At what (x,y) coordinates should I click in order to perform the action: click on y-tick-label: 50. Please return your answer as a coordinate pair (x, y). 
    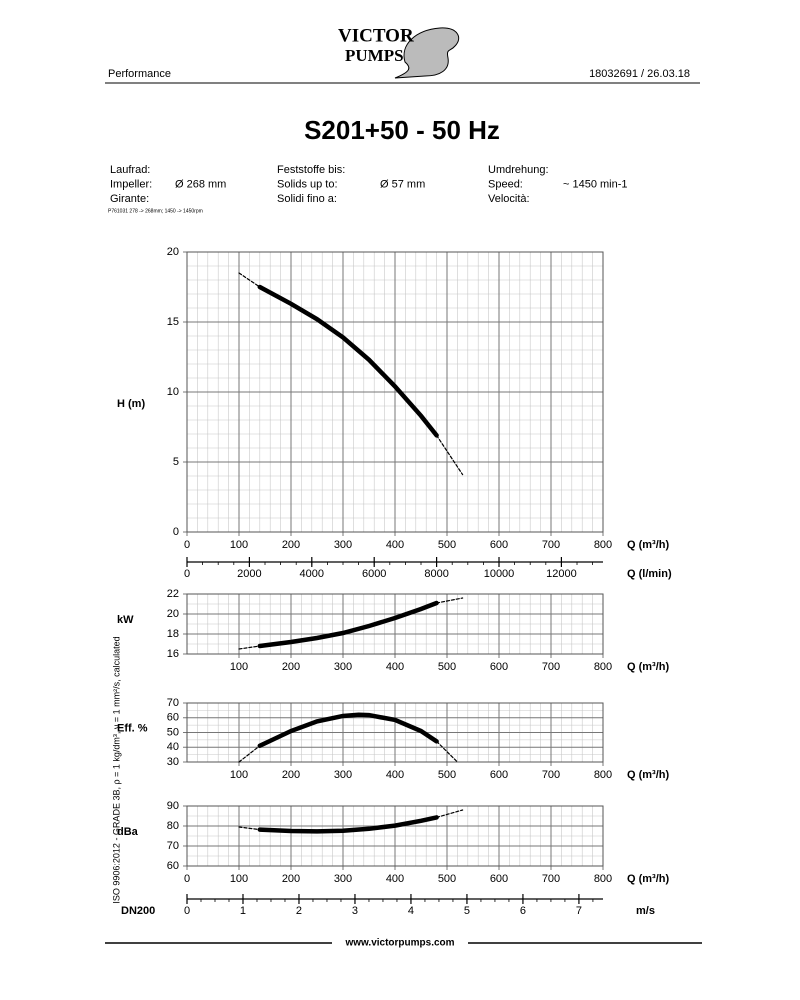
    Looking at the image, I should click on (173, 732).